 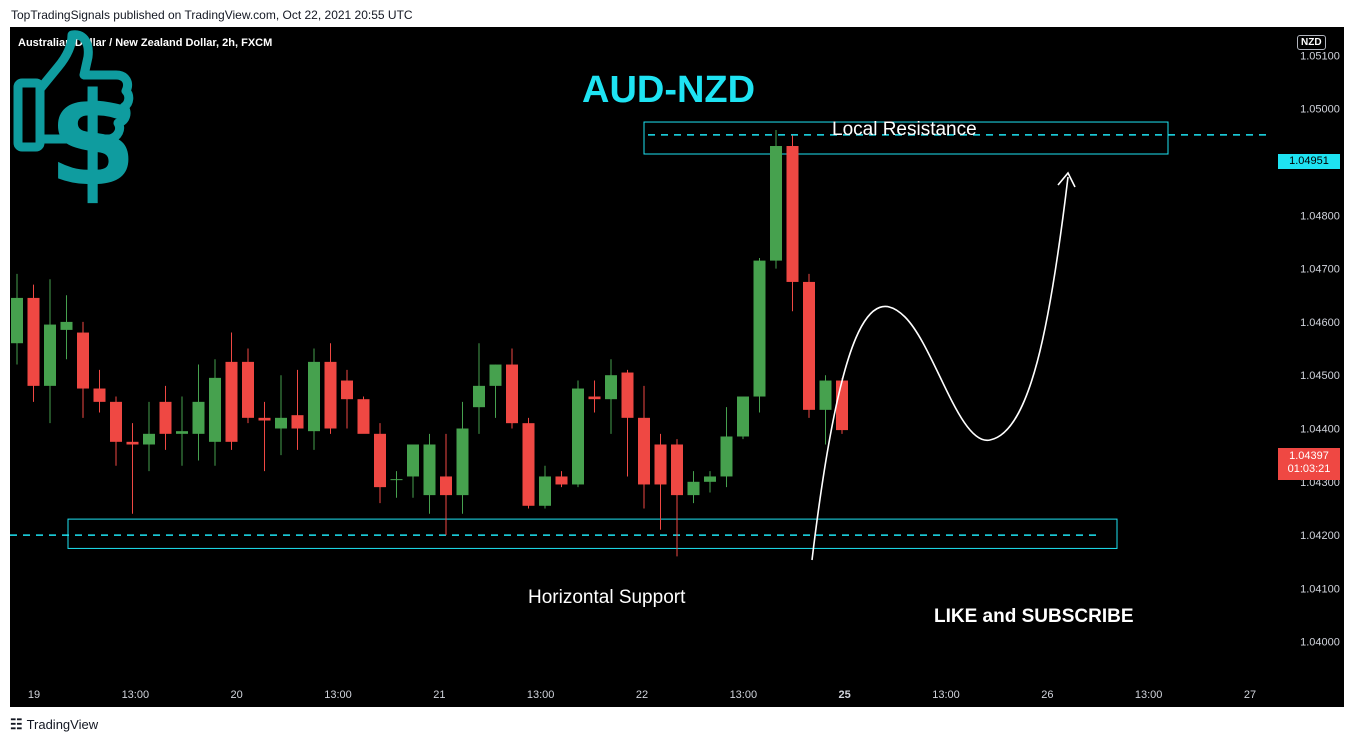 I want to click on resistance-label: Local Resistance, so click(x=904, y=129).